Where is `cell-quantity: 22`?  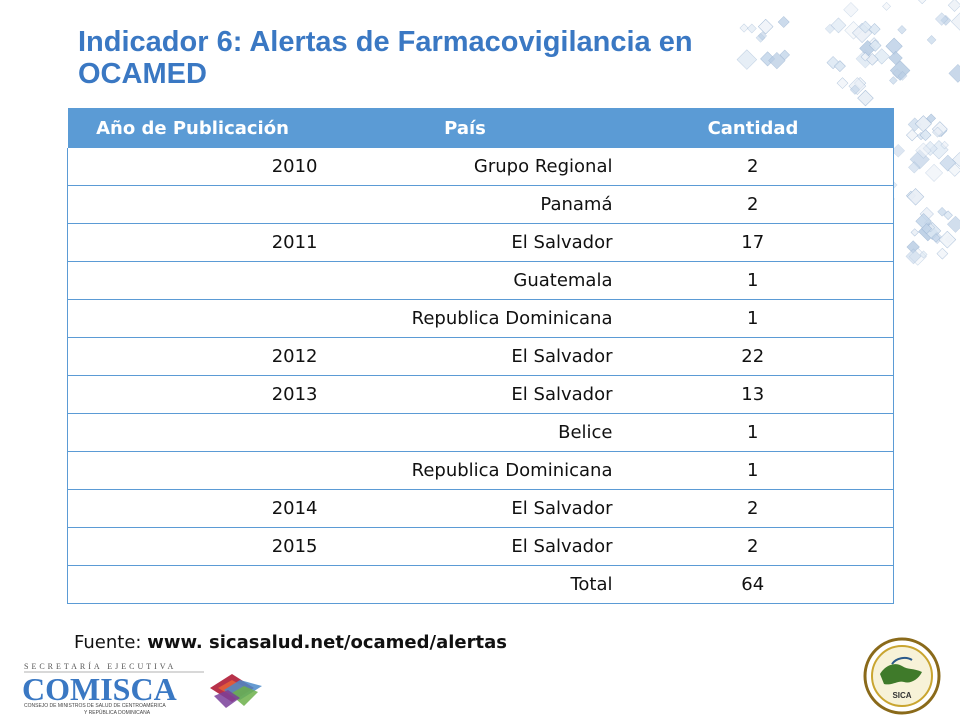 cell-quantity: 22 is located at coordinates (753, 356).